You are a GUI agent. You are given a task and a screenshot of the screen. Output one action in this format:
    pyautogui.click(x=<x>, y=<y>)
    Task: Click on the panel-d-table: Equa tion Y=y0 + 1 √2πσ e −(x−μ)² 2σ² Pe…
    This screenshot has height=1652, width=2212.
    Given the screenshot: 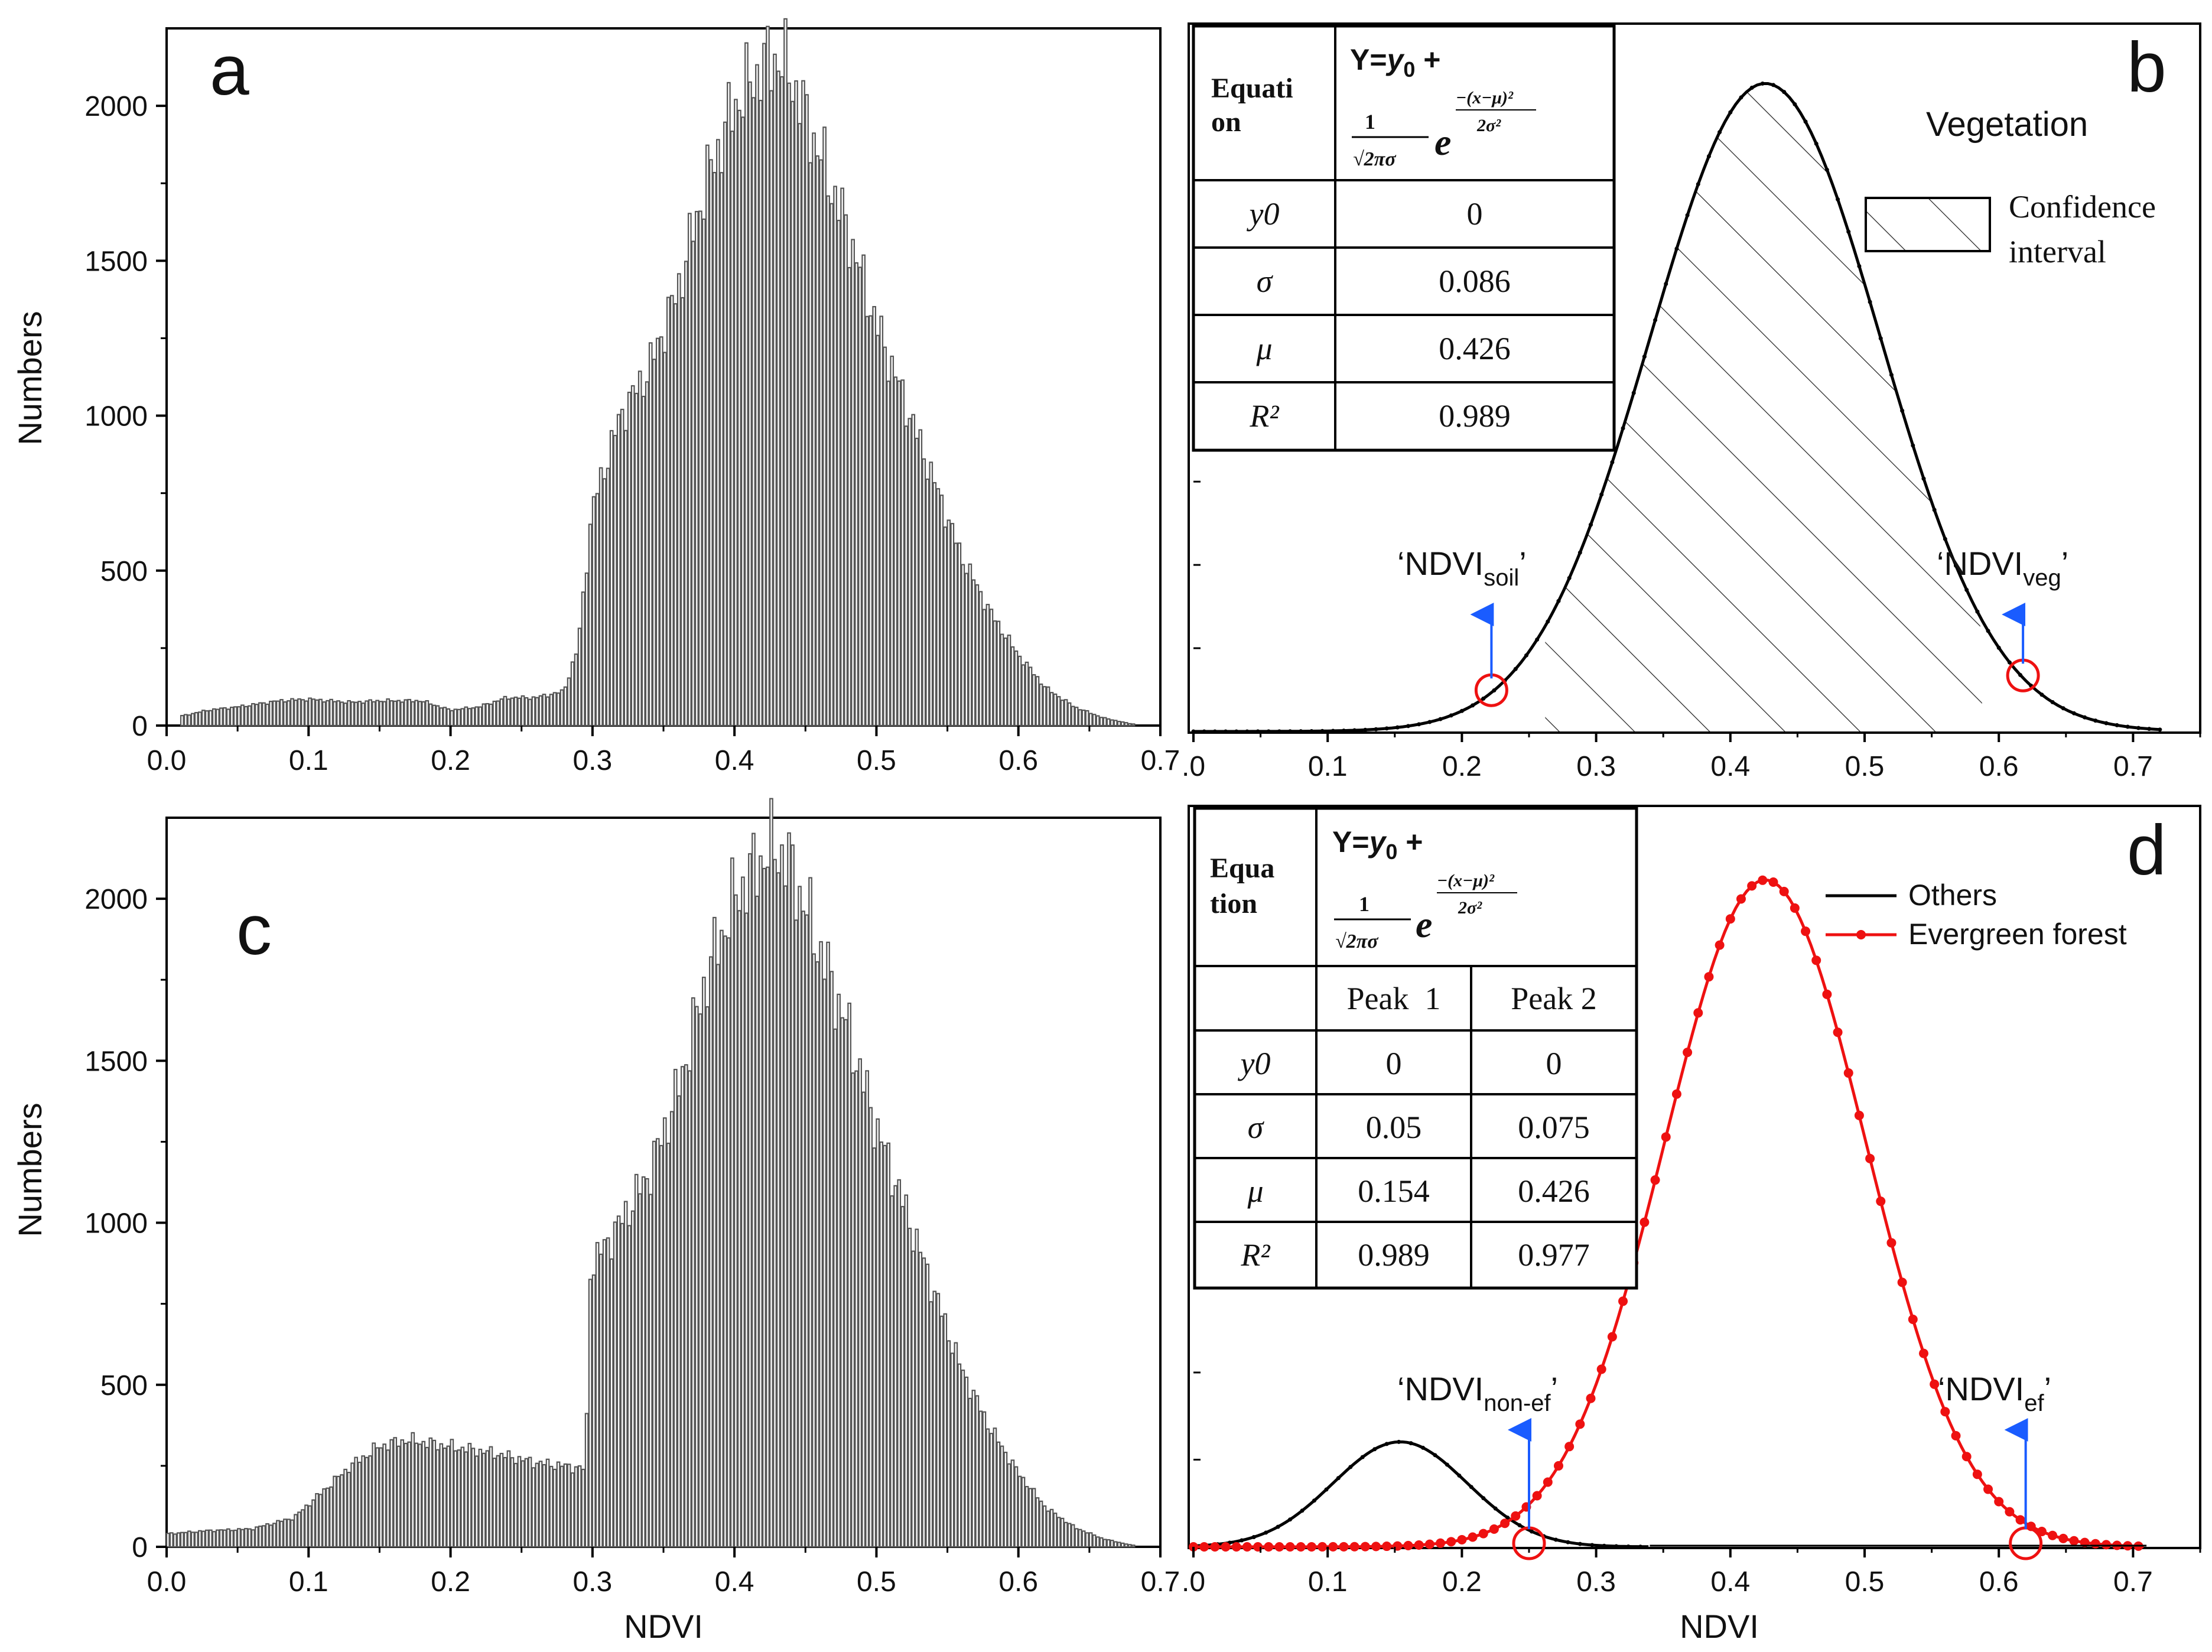 What is the action you would take?
    pyautogui.click(x=1416, y=1048)
    